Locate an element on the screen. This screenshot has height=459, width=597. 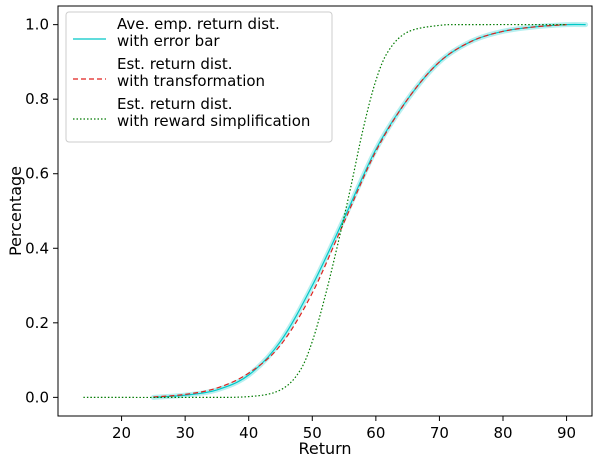
x-tick-label: 60 is located at coordinates (375, 433).